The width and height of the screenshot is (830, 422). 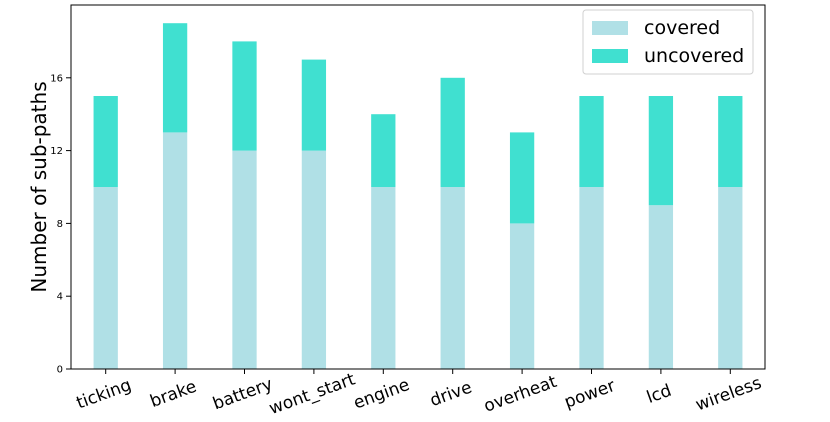 What do you see at coordinates (60, 297) in the screenshot?
I see `y-tick-label: 4` at bounding box center [60, 297].